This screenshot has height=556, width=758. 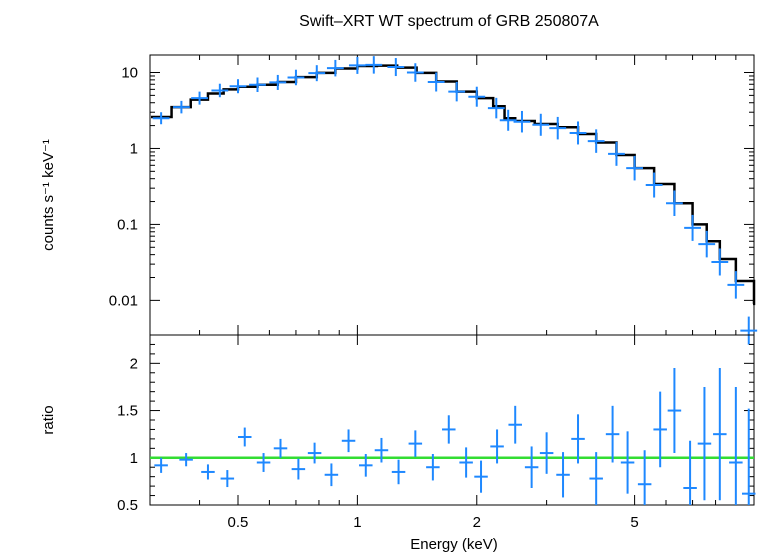 I want to click on y-tick-label: 0.1, so click(x=127, y=224).